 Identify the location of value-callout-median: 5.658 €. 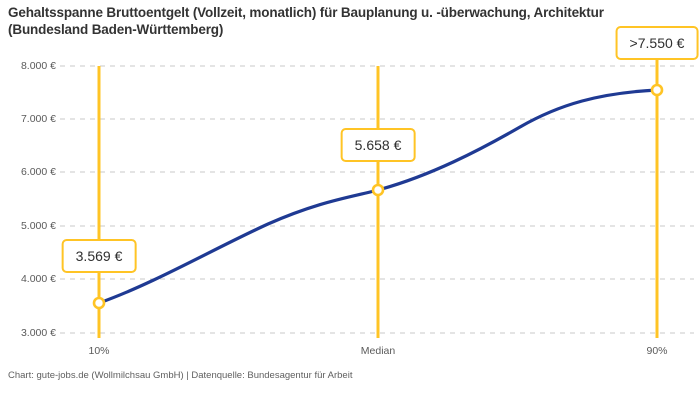
(378, 145).